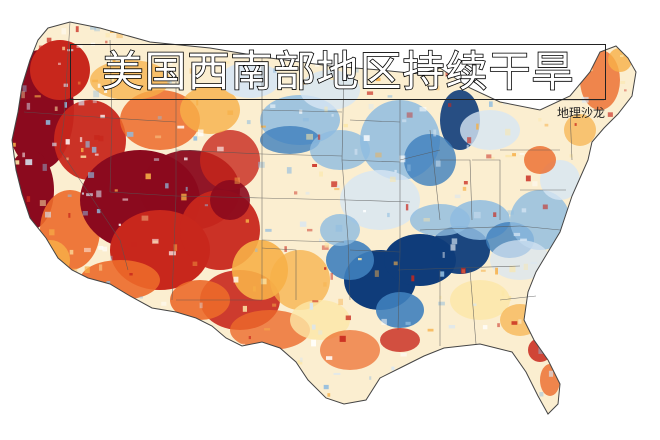 The image size is (660, 440). Describe the element at coordinates (338, 72) in the screenshot. I see `title-box: 美国西南部地区持续干旱` at that location.